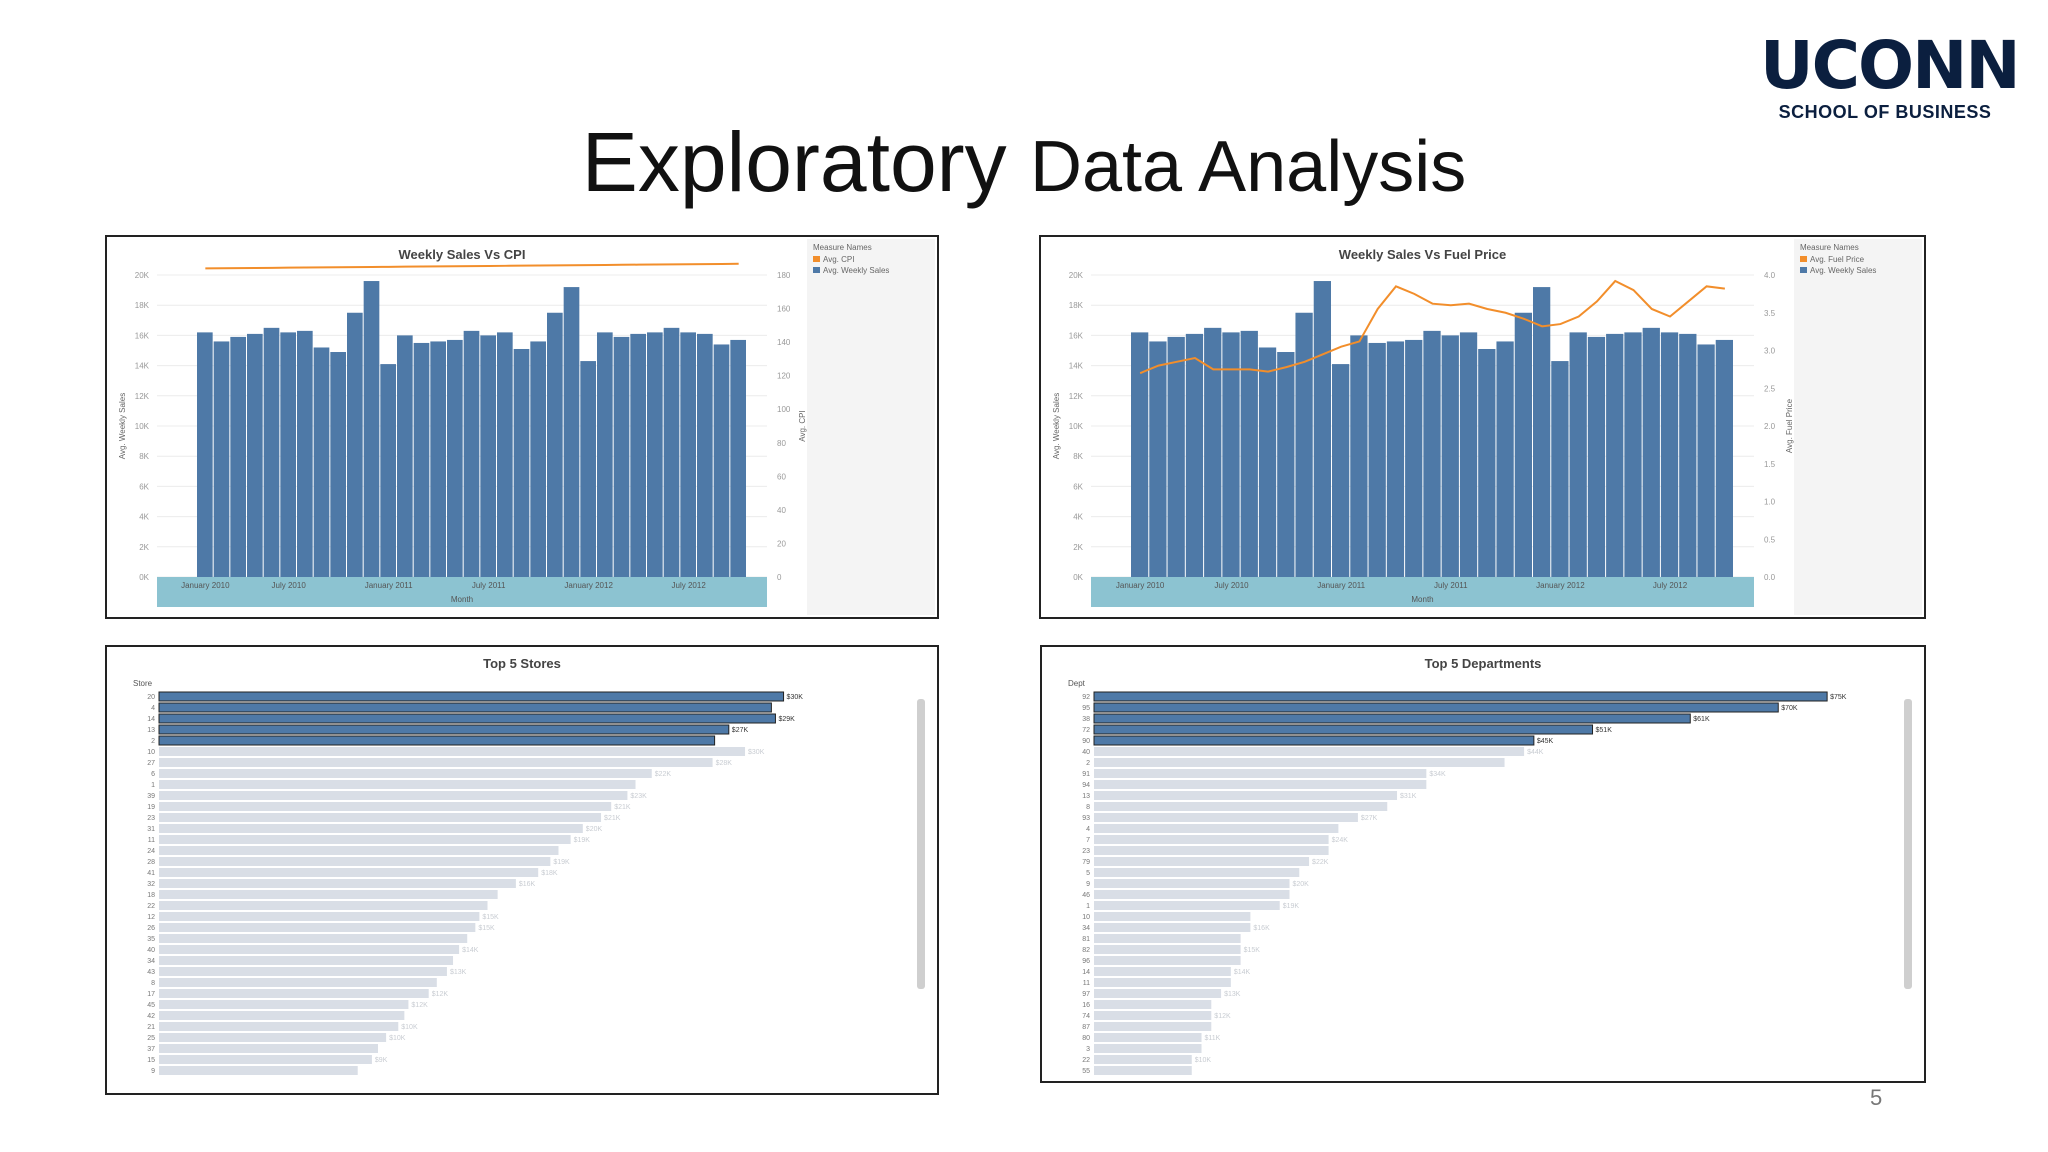 The height and width of the screenshot is (1152, 2048). What do you see at coordinates (1770, 313) in the screenshot?
I see `y2-tick-label: 3.5` at bounding box center [1770, 313].